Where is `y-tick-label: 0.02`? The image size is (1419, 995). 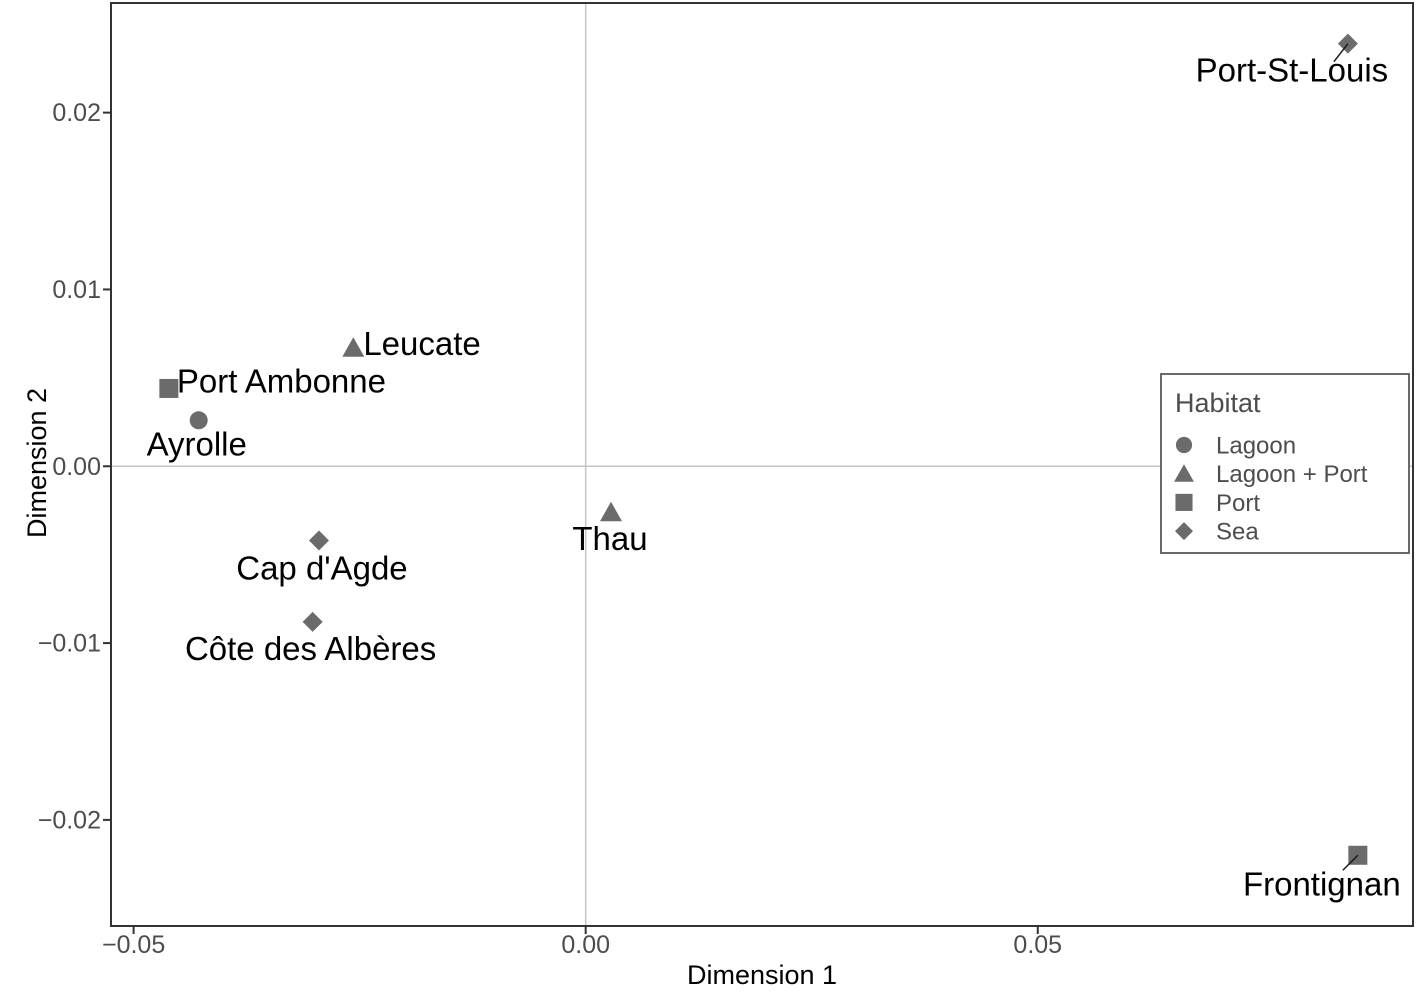
y-tick-label: 0.02 is located at coordinates (76, 113).